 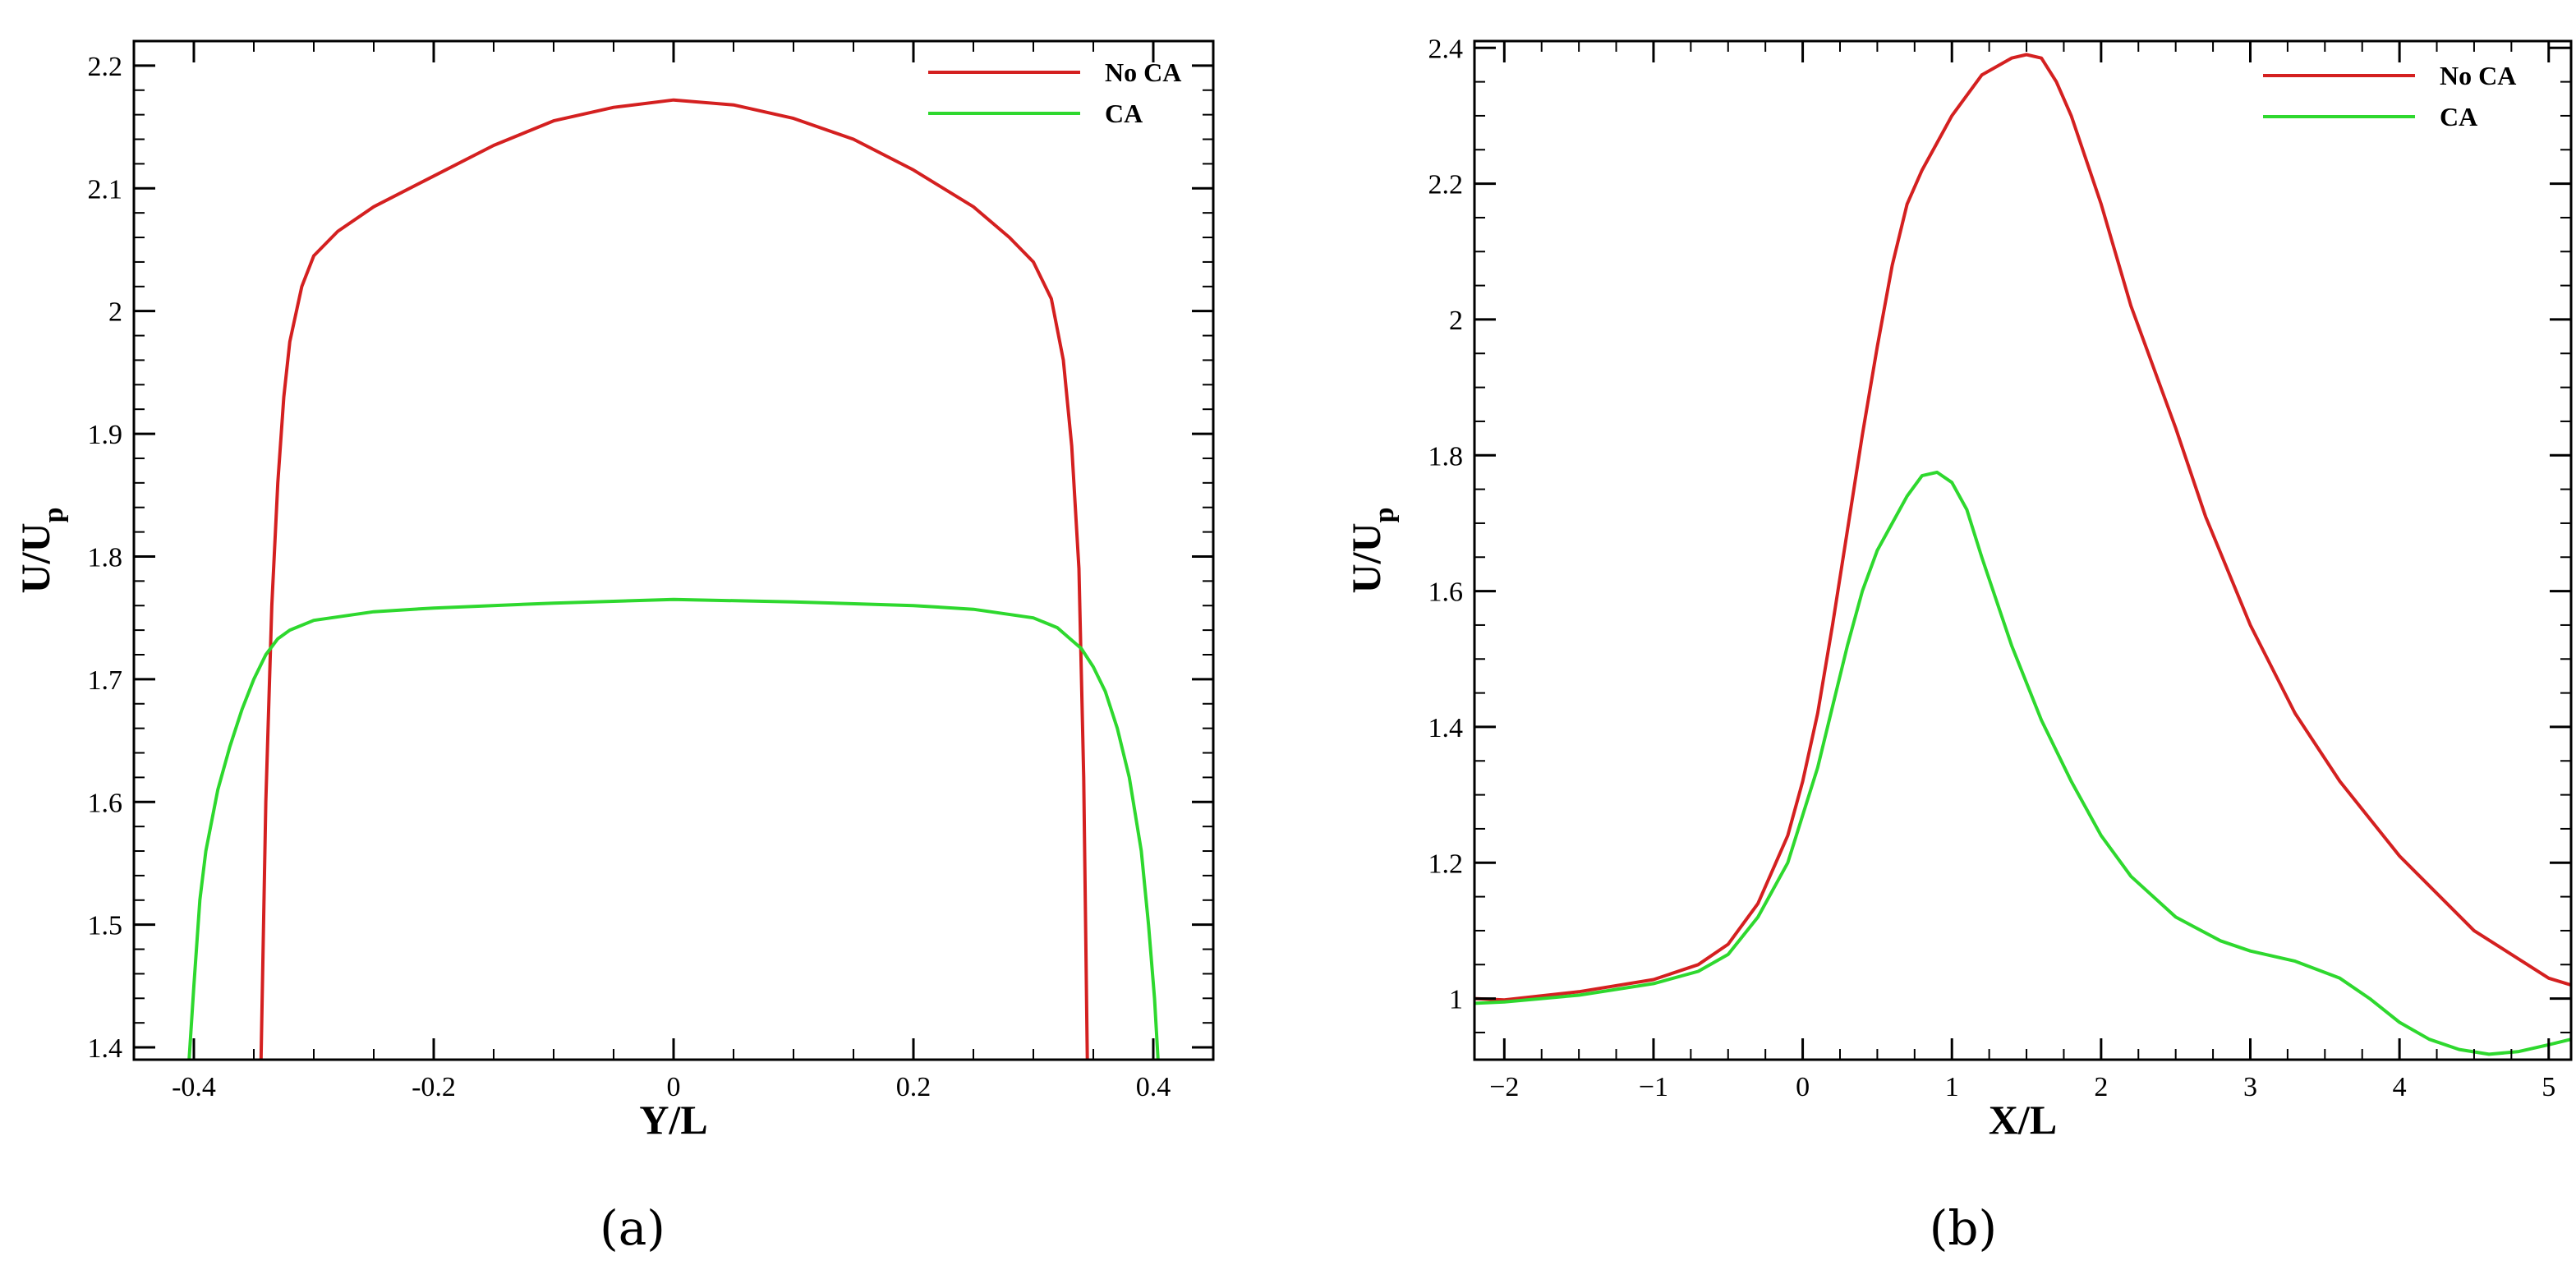 I want to click on y-tick-label: 1, so click(x=1456, y=1000).